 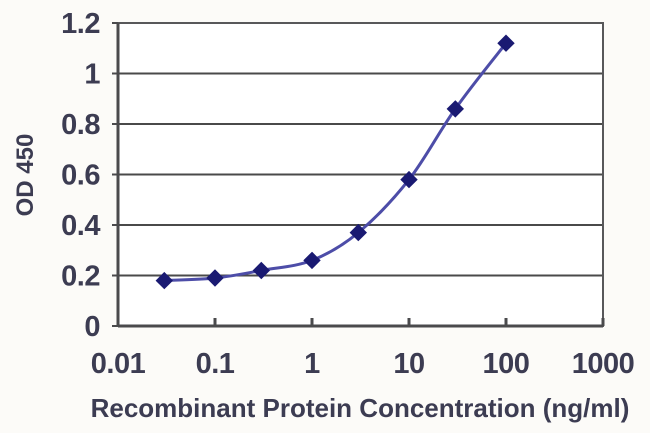 What do you see at coordinates (80, 226) in the screenshot?
I see `y-tick-label: 0.4` at bounding box center [80, 226].